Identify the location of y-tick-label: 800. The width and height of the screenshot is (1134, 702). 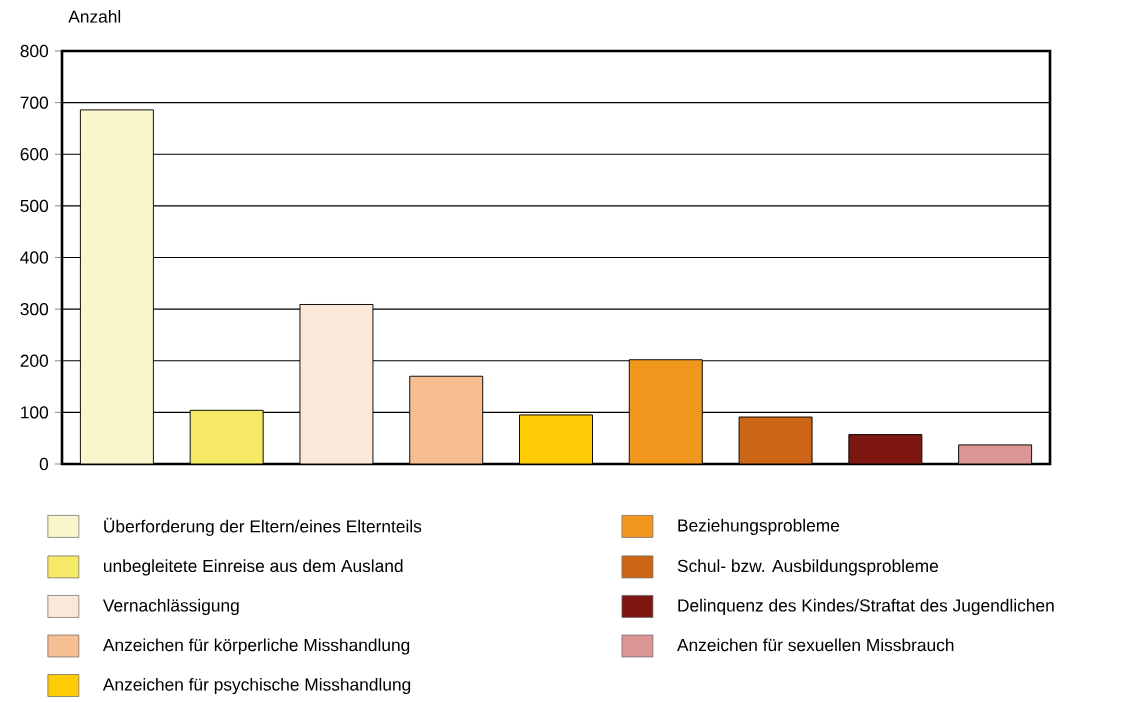
(34, 51).